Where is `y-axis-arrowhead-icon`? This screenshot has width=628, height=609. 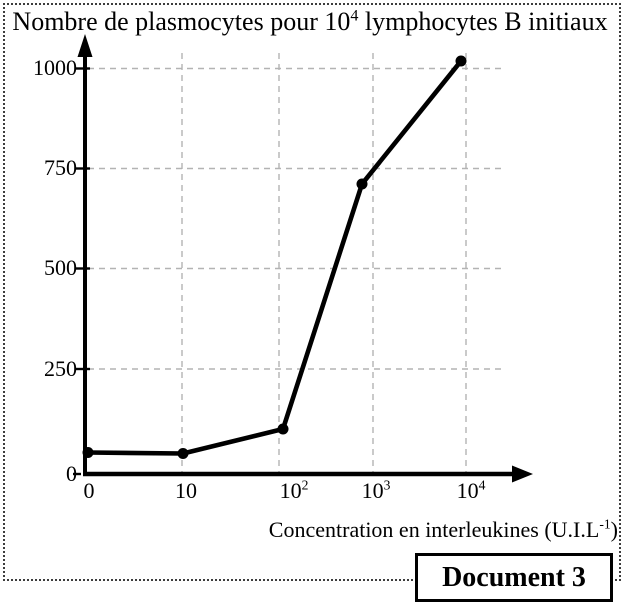 y-axis-arrowhead-icon is located at coordinates (85, 45).